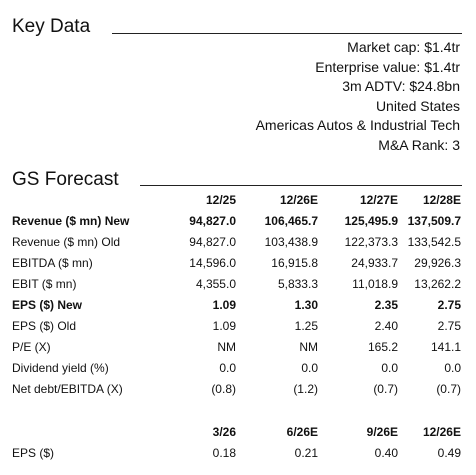 This screenshot has width=476, height=475. I want to click on column-header: 12/28E, so click(441, 200).